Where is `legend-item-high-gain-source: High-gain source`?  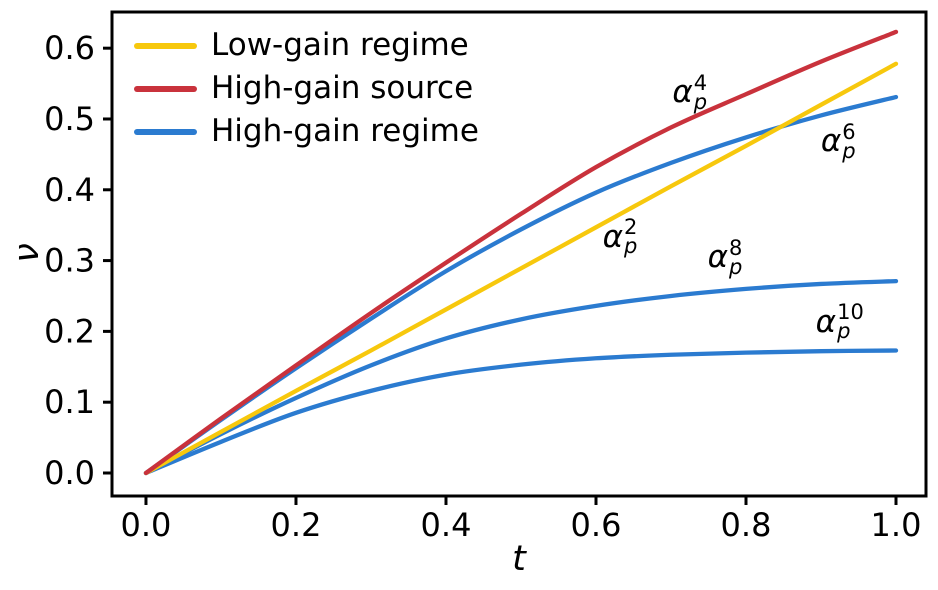 legend-item-high-gain-source: High-gain source is located at coordinates (306, 88).